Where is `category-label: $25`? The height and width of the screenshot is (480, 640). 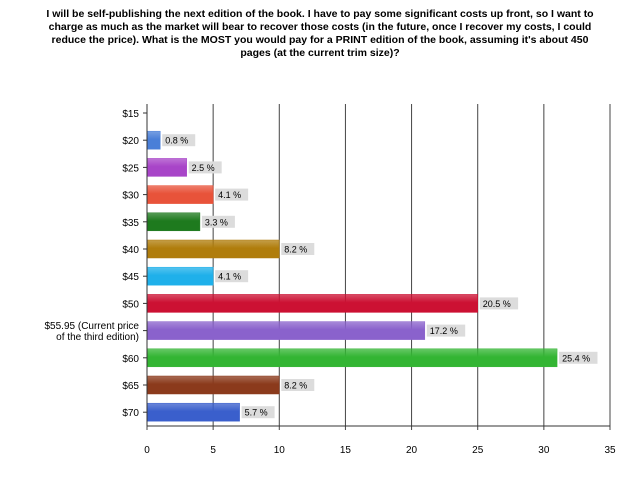
category-label: $25 is located at coordinates (130, 168).